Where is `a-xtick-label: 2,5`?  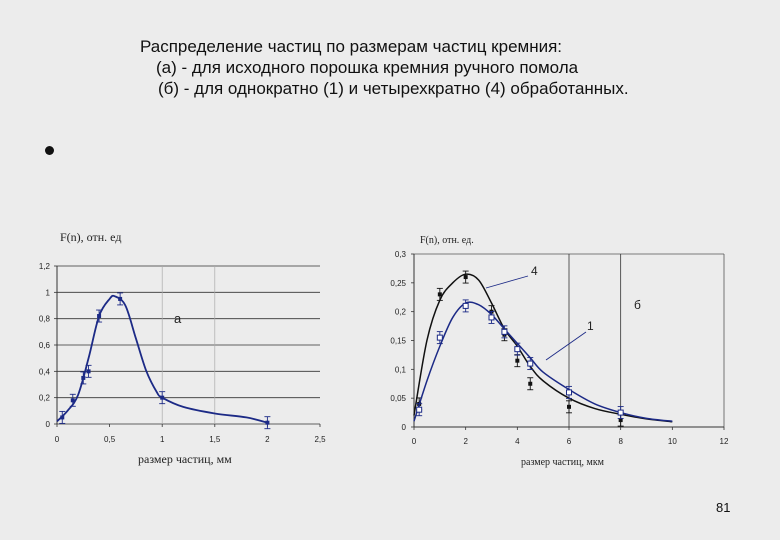 a-xtick-label: 2,5 is located at coordinates (320, 439).